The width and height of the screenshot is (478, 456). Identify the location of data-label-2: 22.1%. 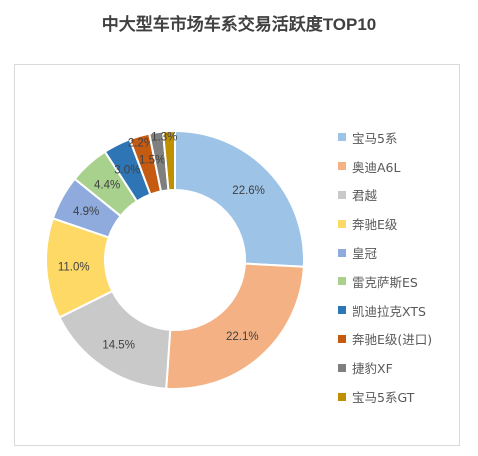
(242, 337).